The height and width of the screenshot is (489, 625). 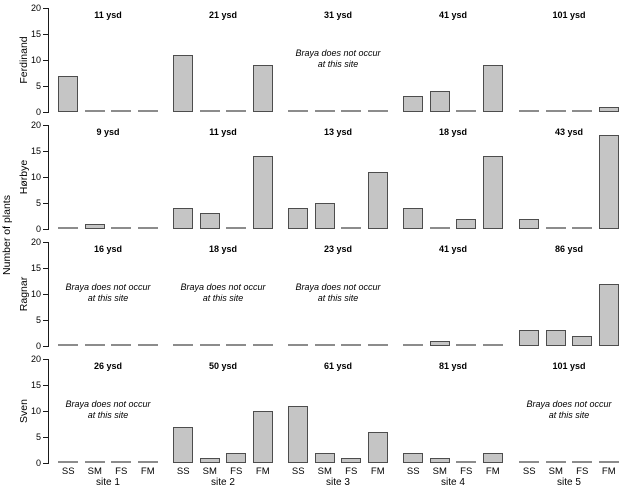 What do you see at coordinates (338, 482) in the screenshot?
I see `site-label: site 3` at bounding box center [338, 482].